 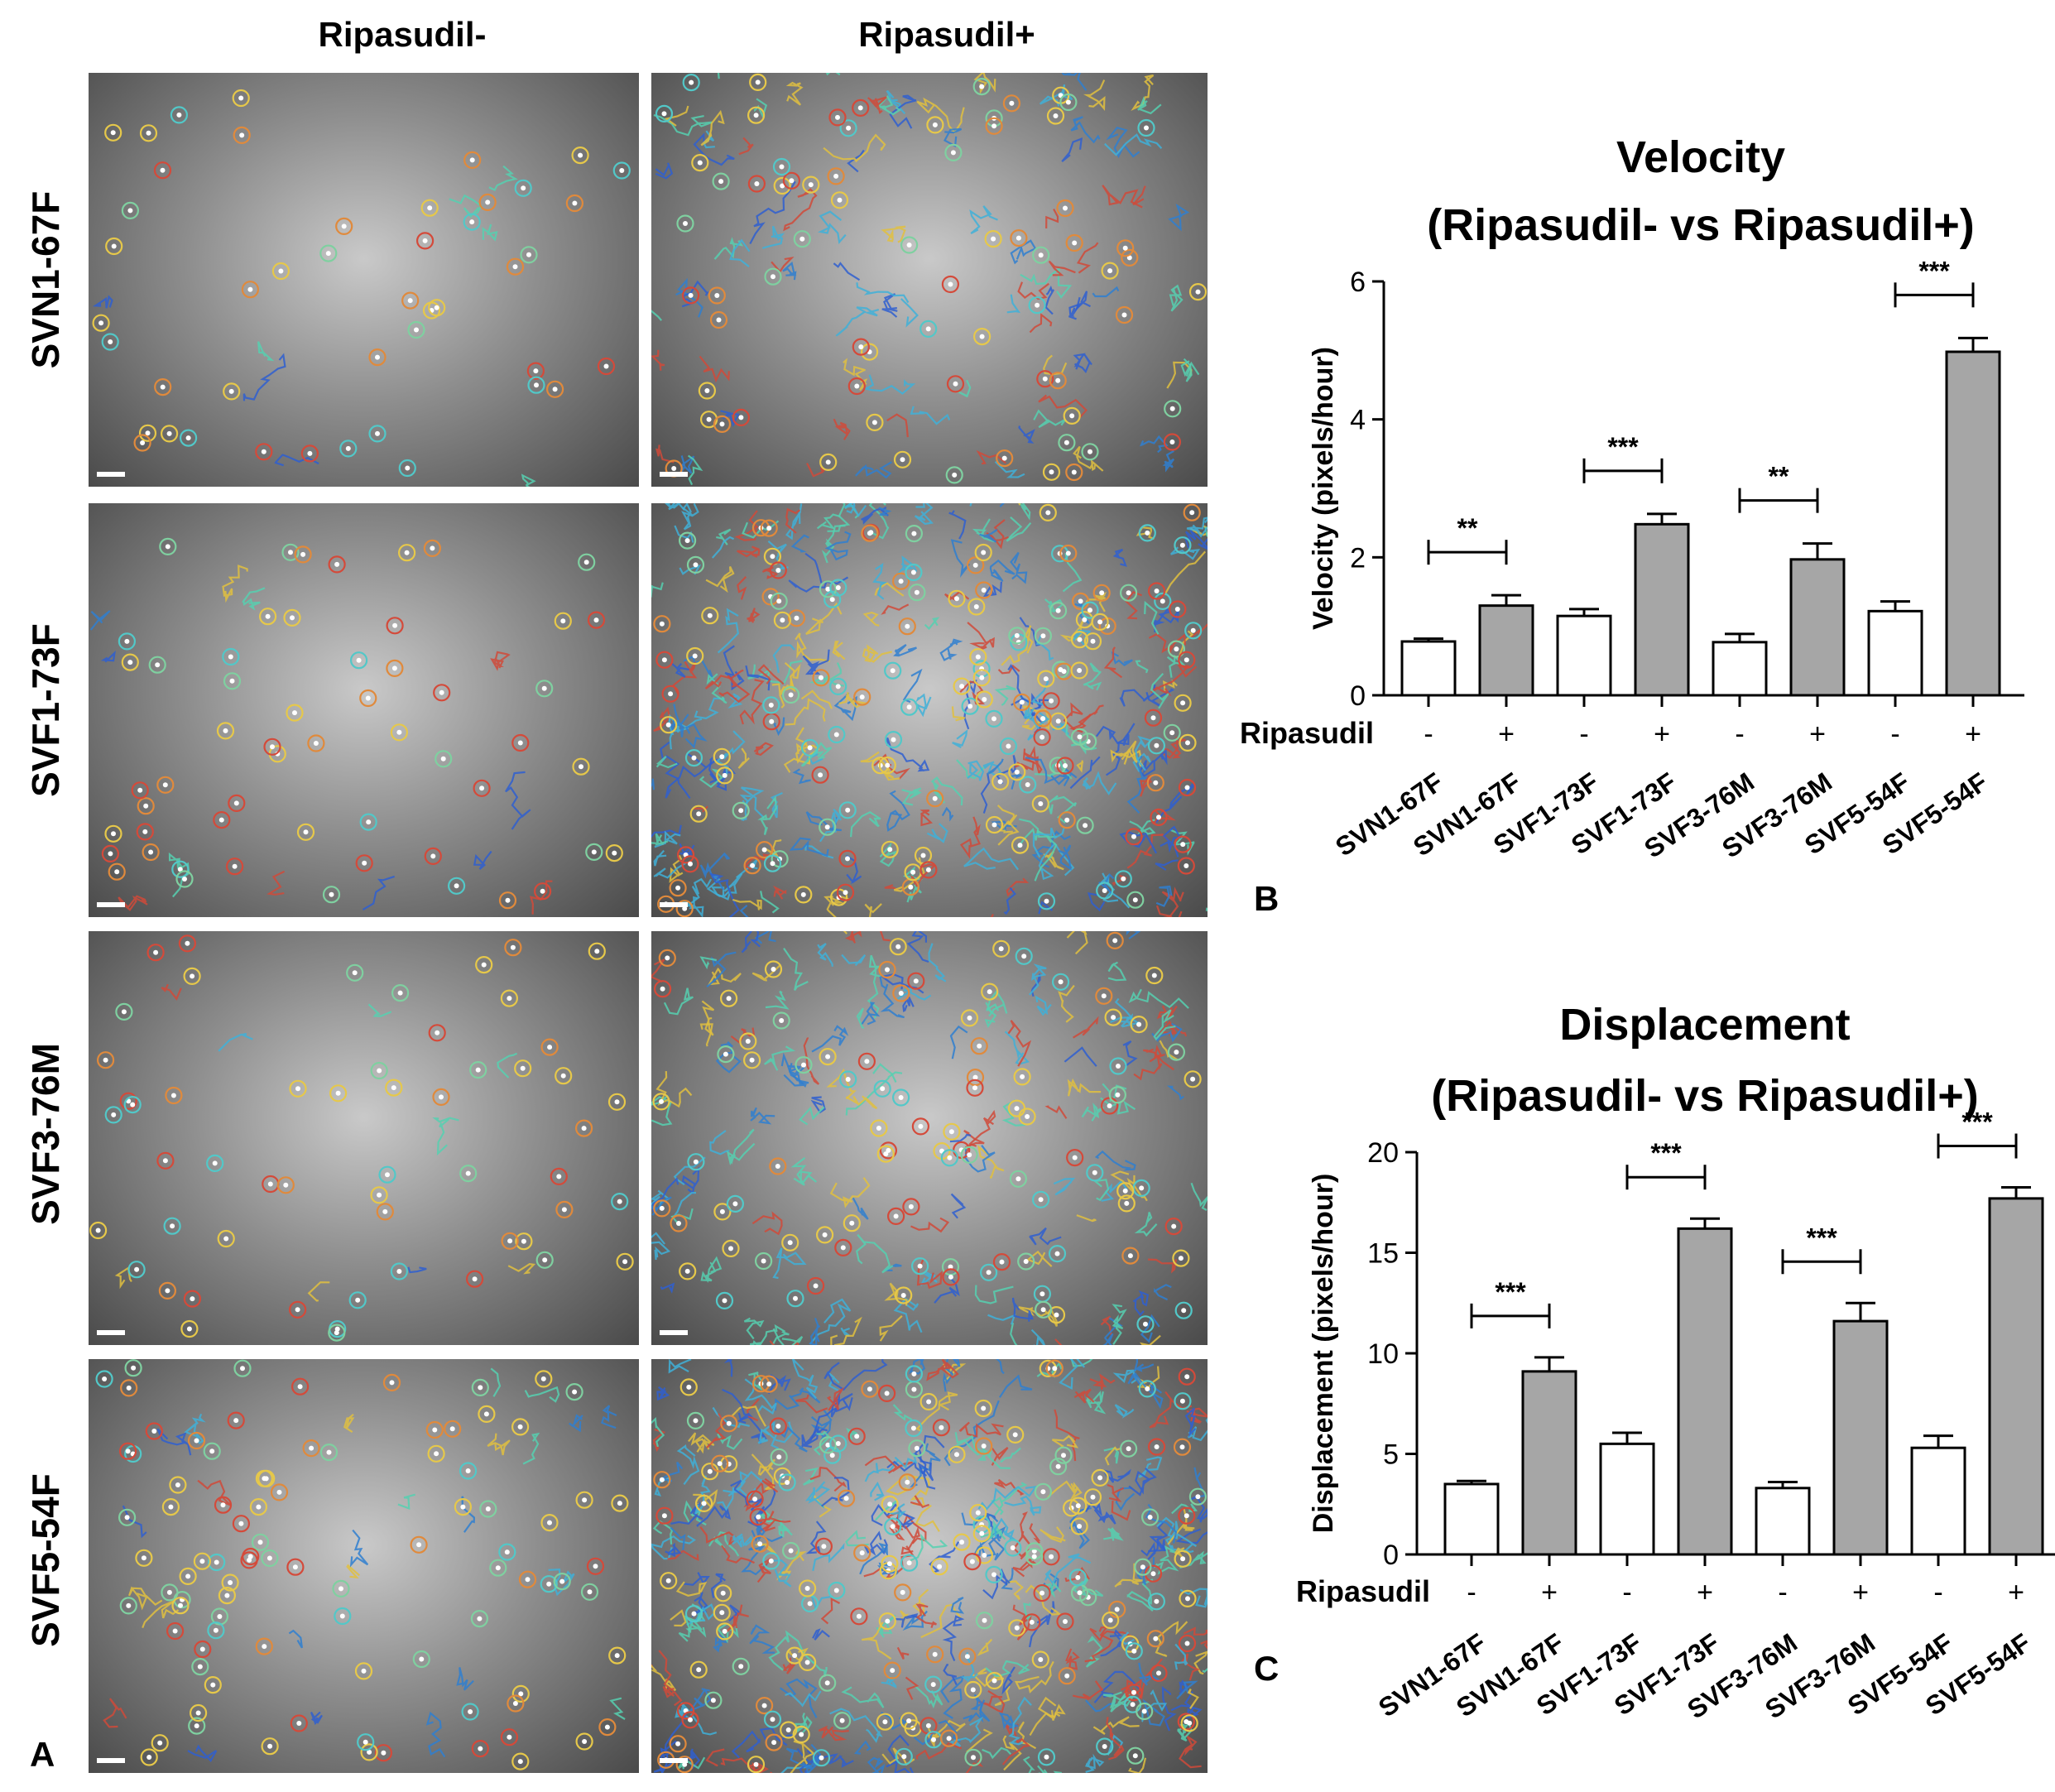 What do you see at coordinates (364, 1138) in the screenshot?
I see `micrograph-3-minus` at bounding box center [364, 1138].